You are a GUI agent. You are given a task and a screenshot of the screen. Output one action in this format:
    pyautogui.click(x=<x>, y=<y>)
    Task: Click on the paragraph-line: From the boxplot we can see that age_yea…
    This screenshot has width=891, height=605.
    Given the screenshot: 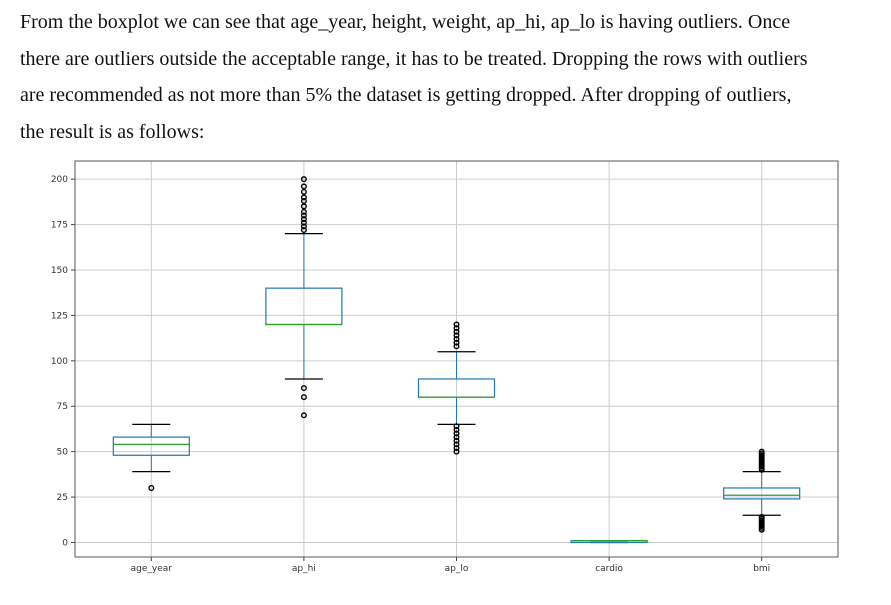 What is the action you would take?
    pyautogui.click(x=405, y=22)
    